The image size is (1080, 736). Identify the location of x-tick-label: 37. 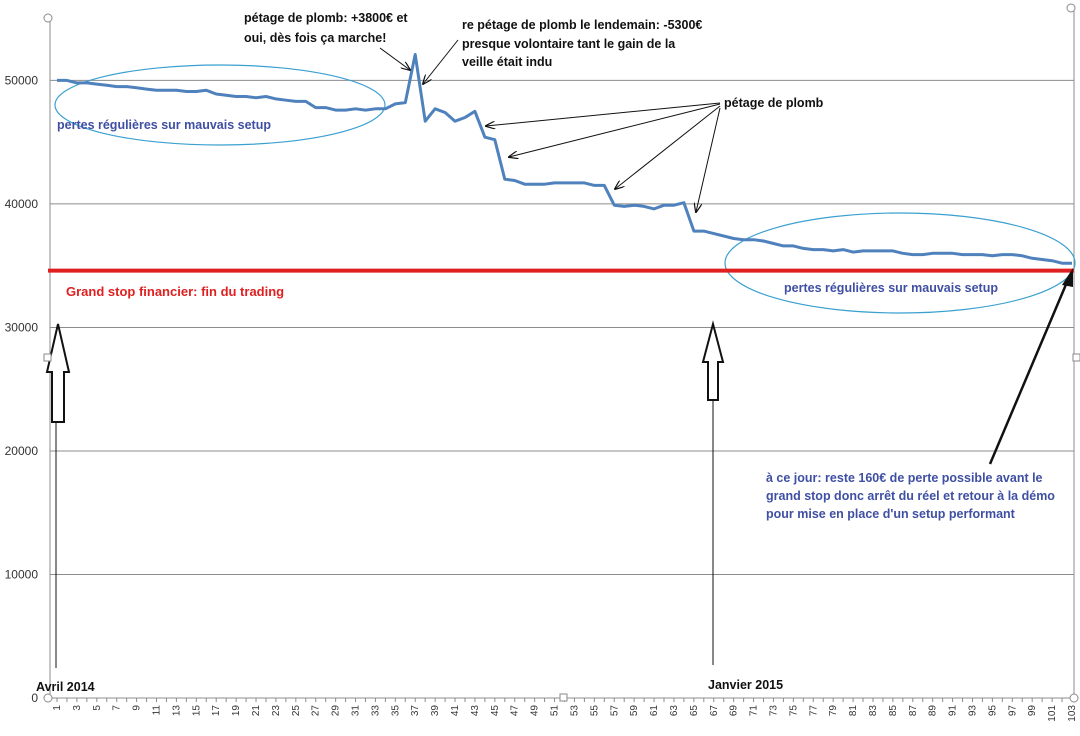
(415, 711).